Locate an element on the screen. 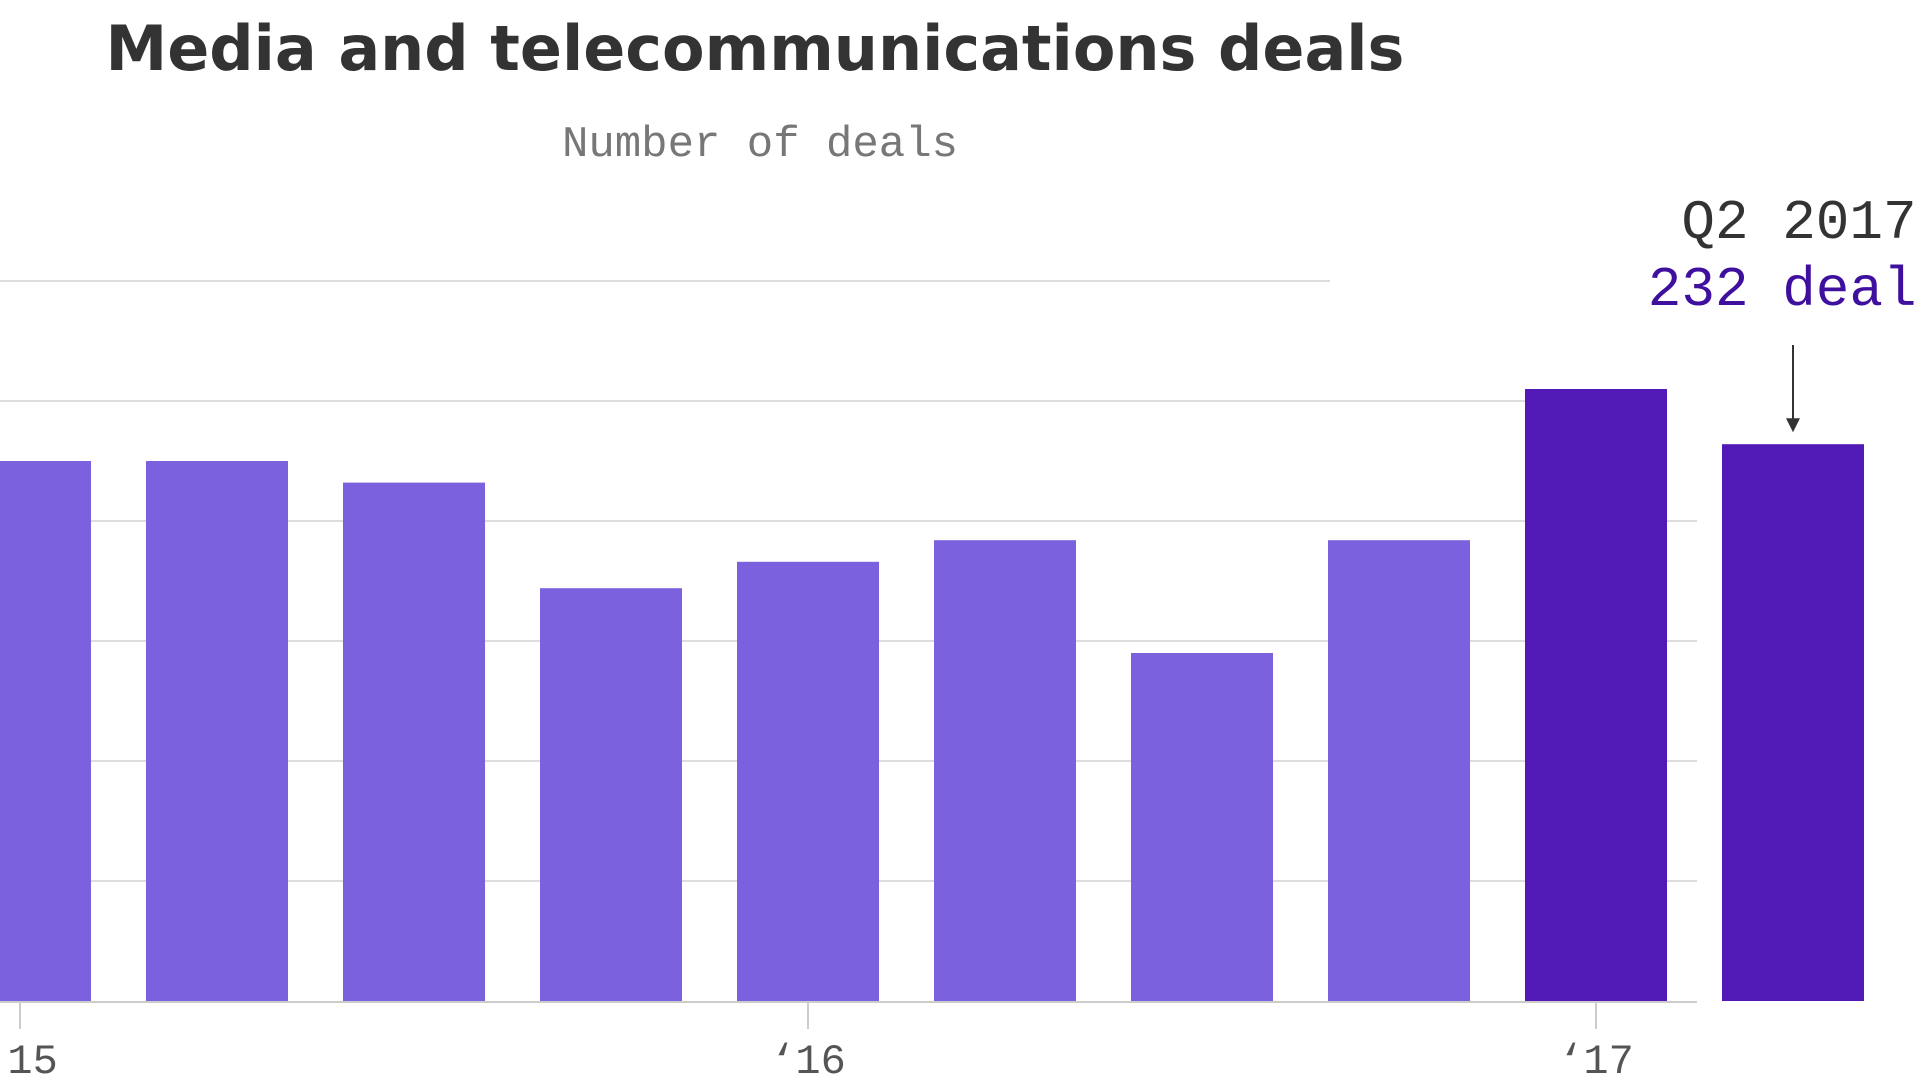  bar-q2-2017 is located at coordinates (1793, 722).